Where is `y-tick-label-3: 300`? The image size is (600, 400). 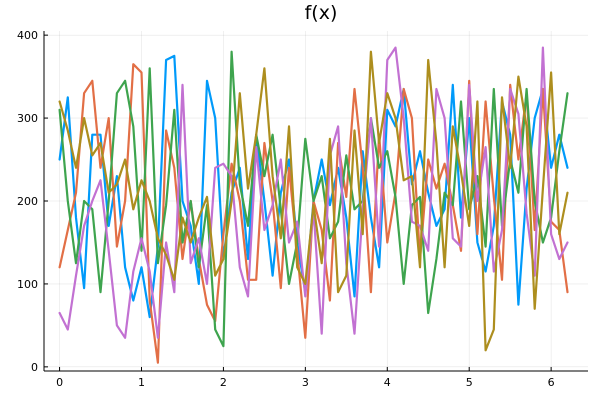
y-tick-label-3: 300 is located at coordinates (27, 118).